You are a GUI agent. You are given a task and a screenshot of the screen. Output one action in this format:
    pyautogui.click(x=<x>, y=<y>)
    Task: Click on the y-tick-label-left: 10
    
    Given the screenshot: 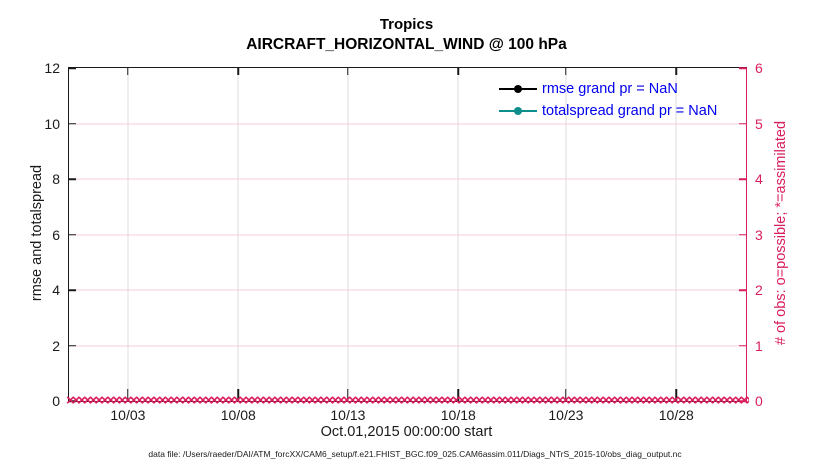 What is the action you would take?
    pyautogui.click(x=52, y=123)
    